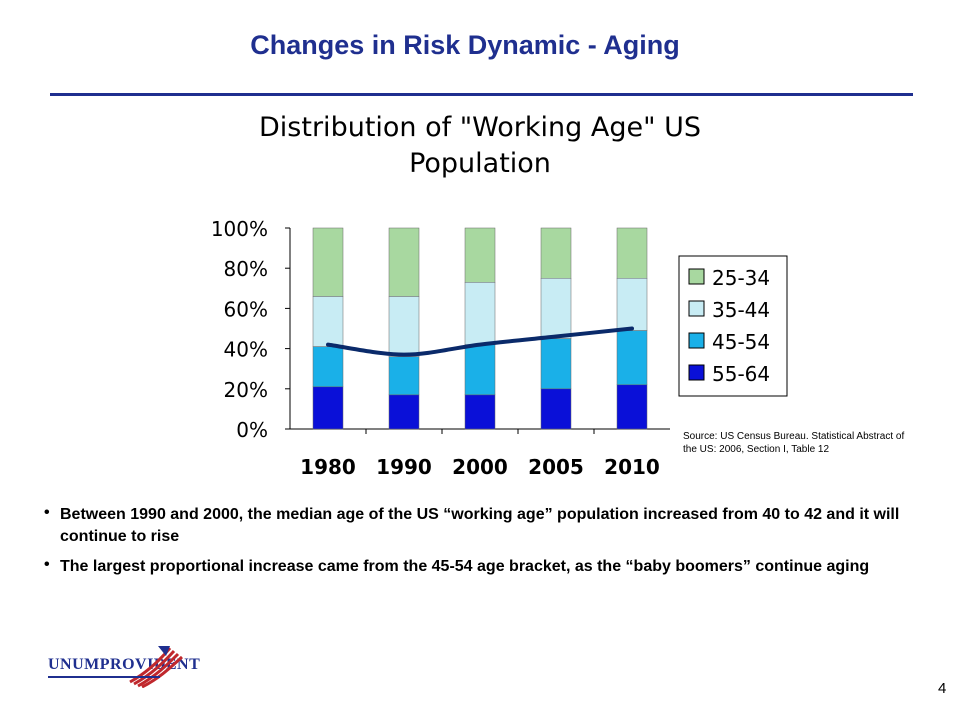 This screenshot has width=960, height=720. Describe the element at coordinates (328, 467) in the screenshot. I see `x-tick-label: 1980` at that location.